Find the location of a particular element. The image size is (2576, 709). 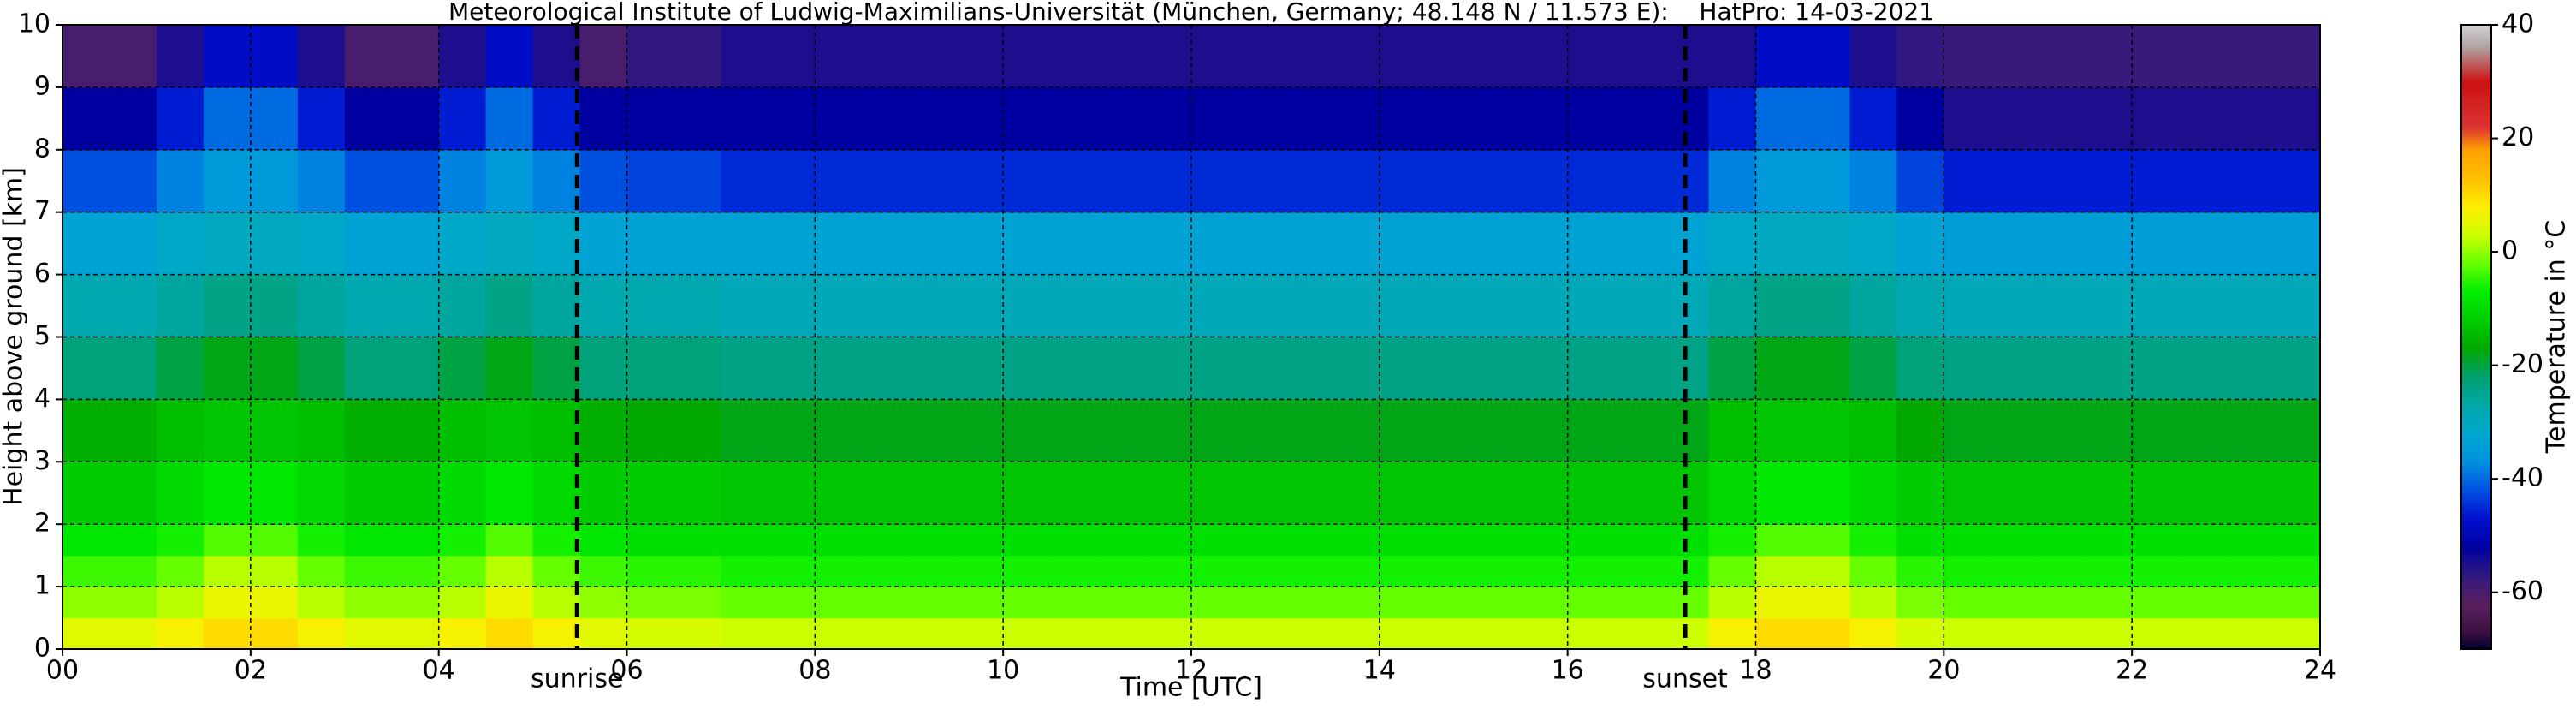

y-tick-label: 8 is located at coordinates (42, 149).